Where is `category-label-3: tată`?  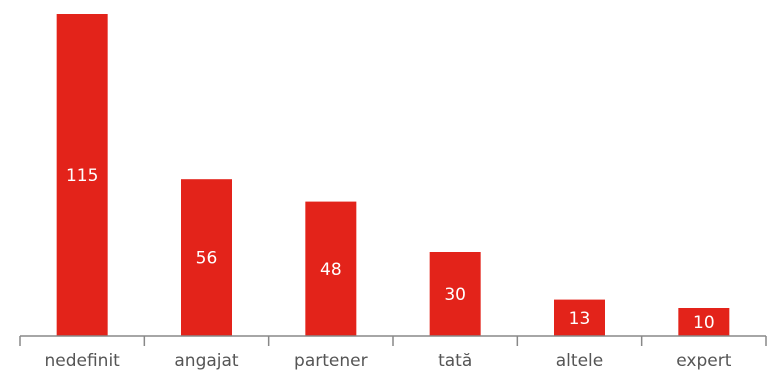 category-label-3: tată is located at coordinates (455, 361).